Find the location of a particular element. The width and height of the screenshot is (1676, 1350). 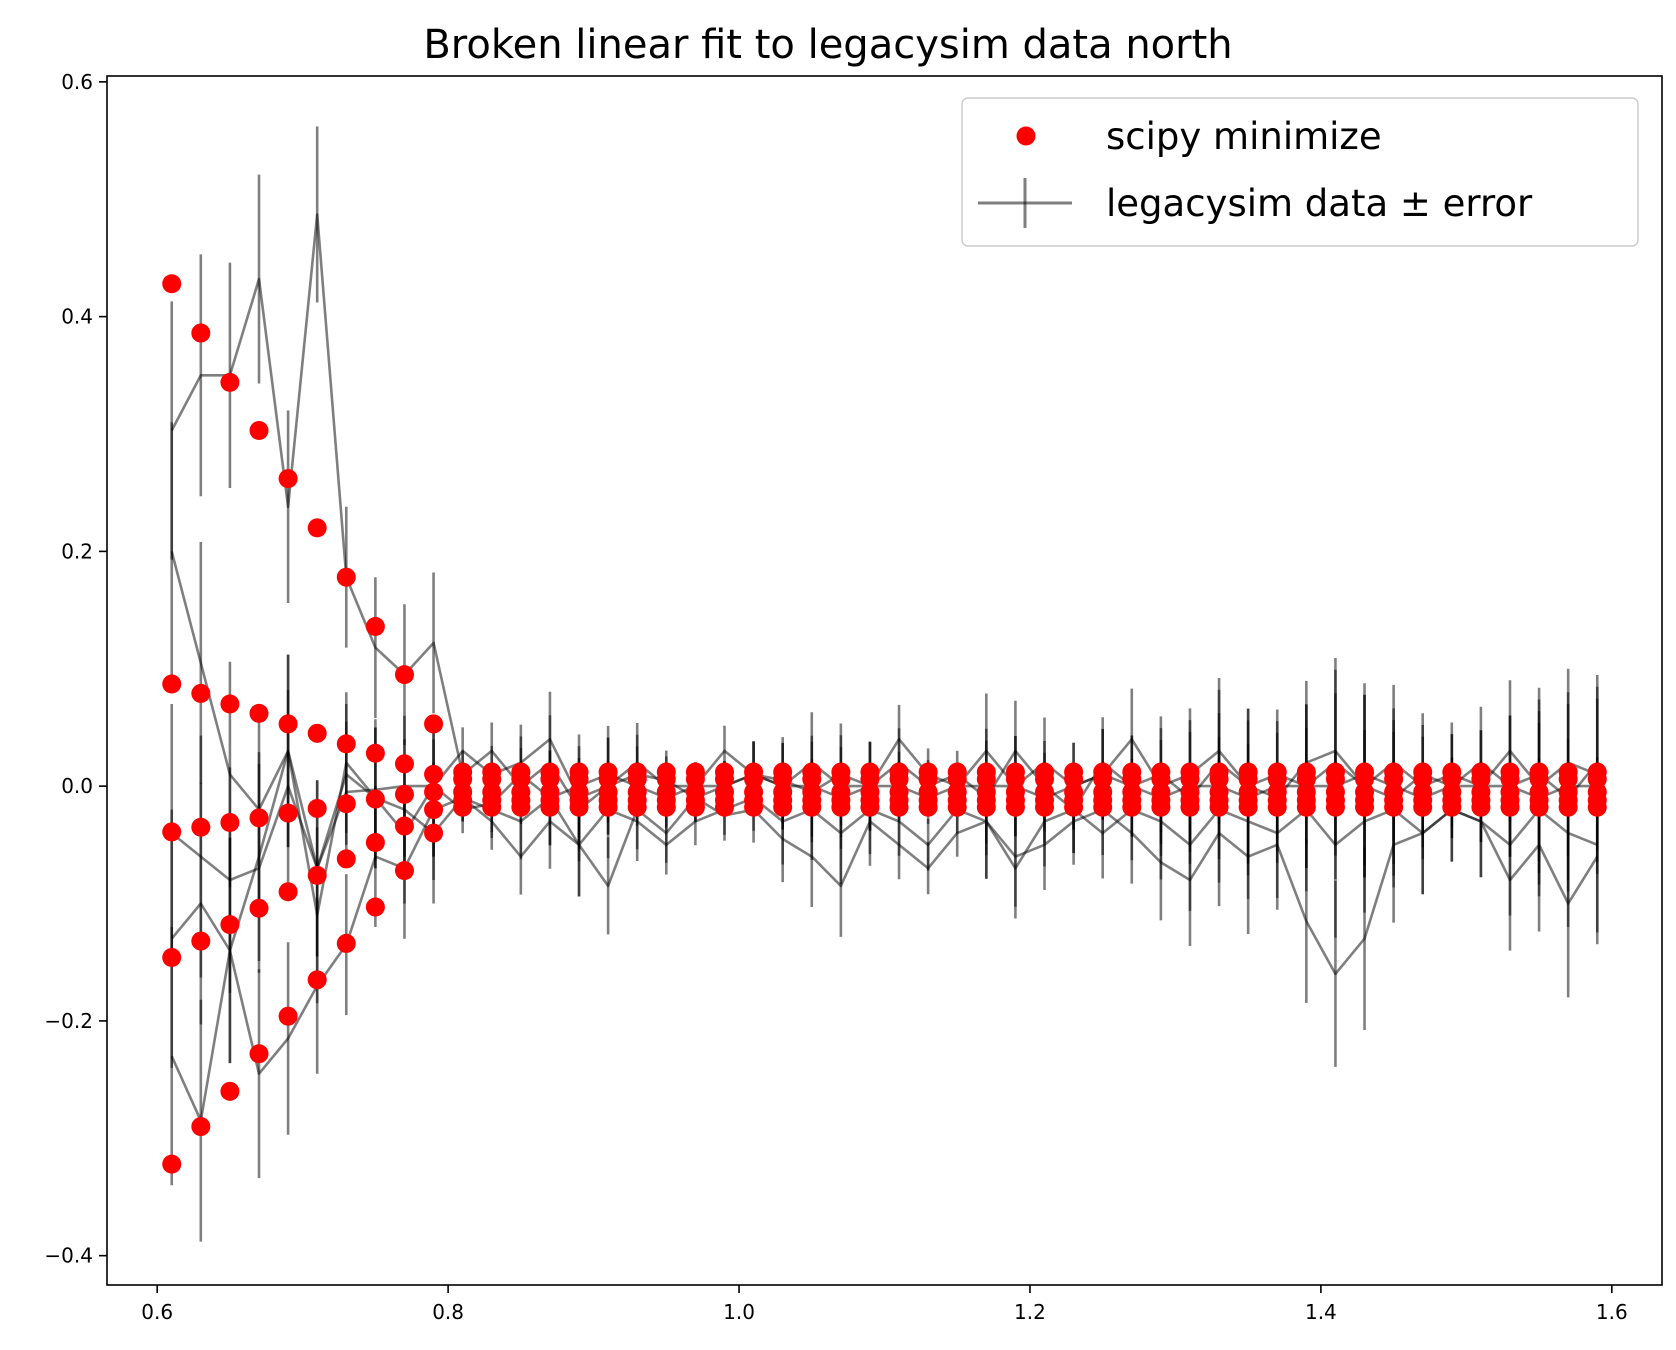

legend-fit-label: scipy minimize is located at coordinates (1244, 136).